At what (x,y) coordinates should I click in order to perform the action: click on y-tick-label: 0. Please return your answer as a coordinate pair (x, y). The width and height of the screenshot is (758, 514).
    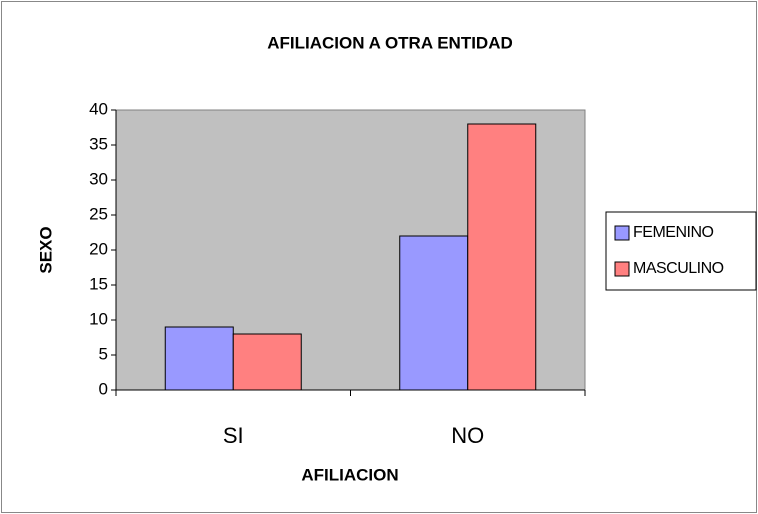
    Looking at the image, I should click on (103, 388).